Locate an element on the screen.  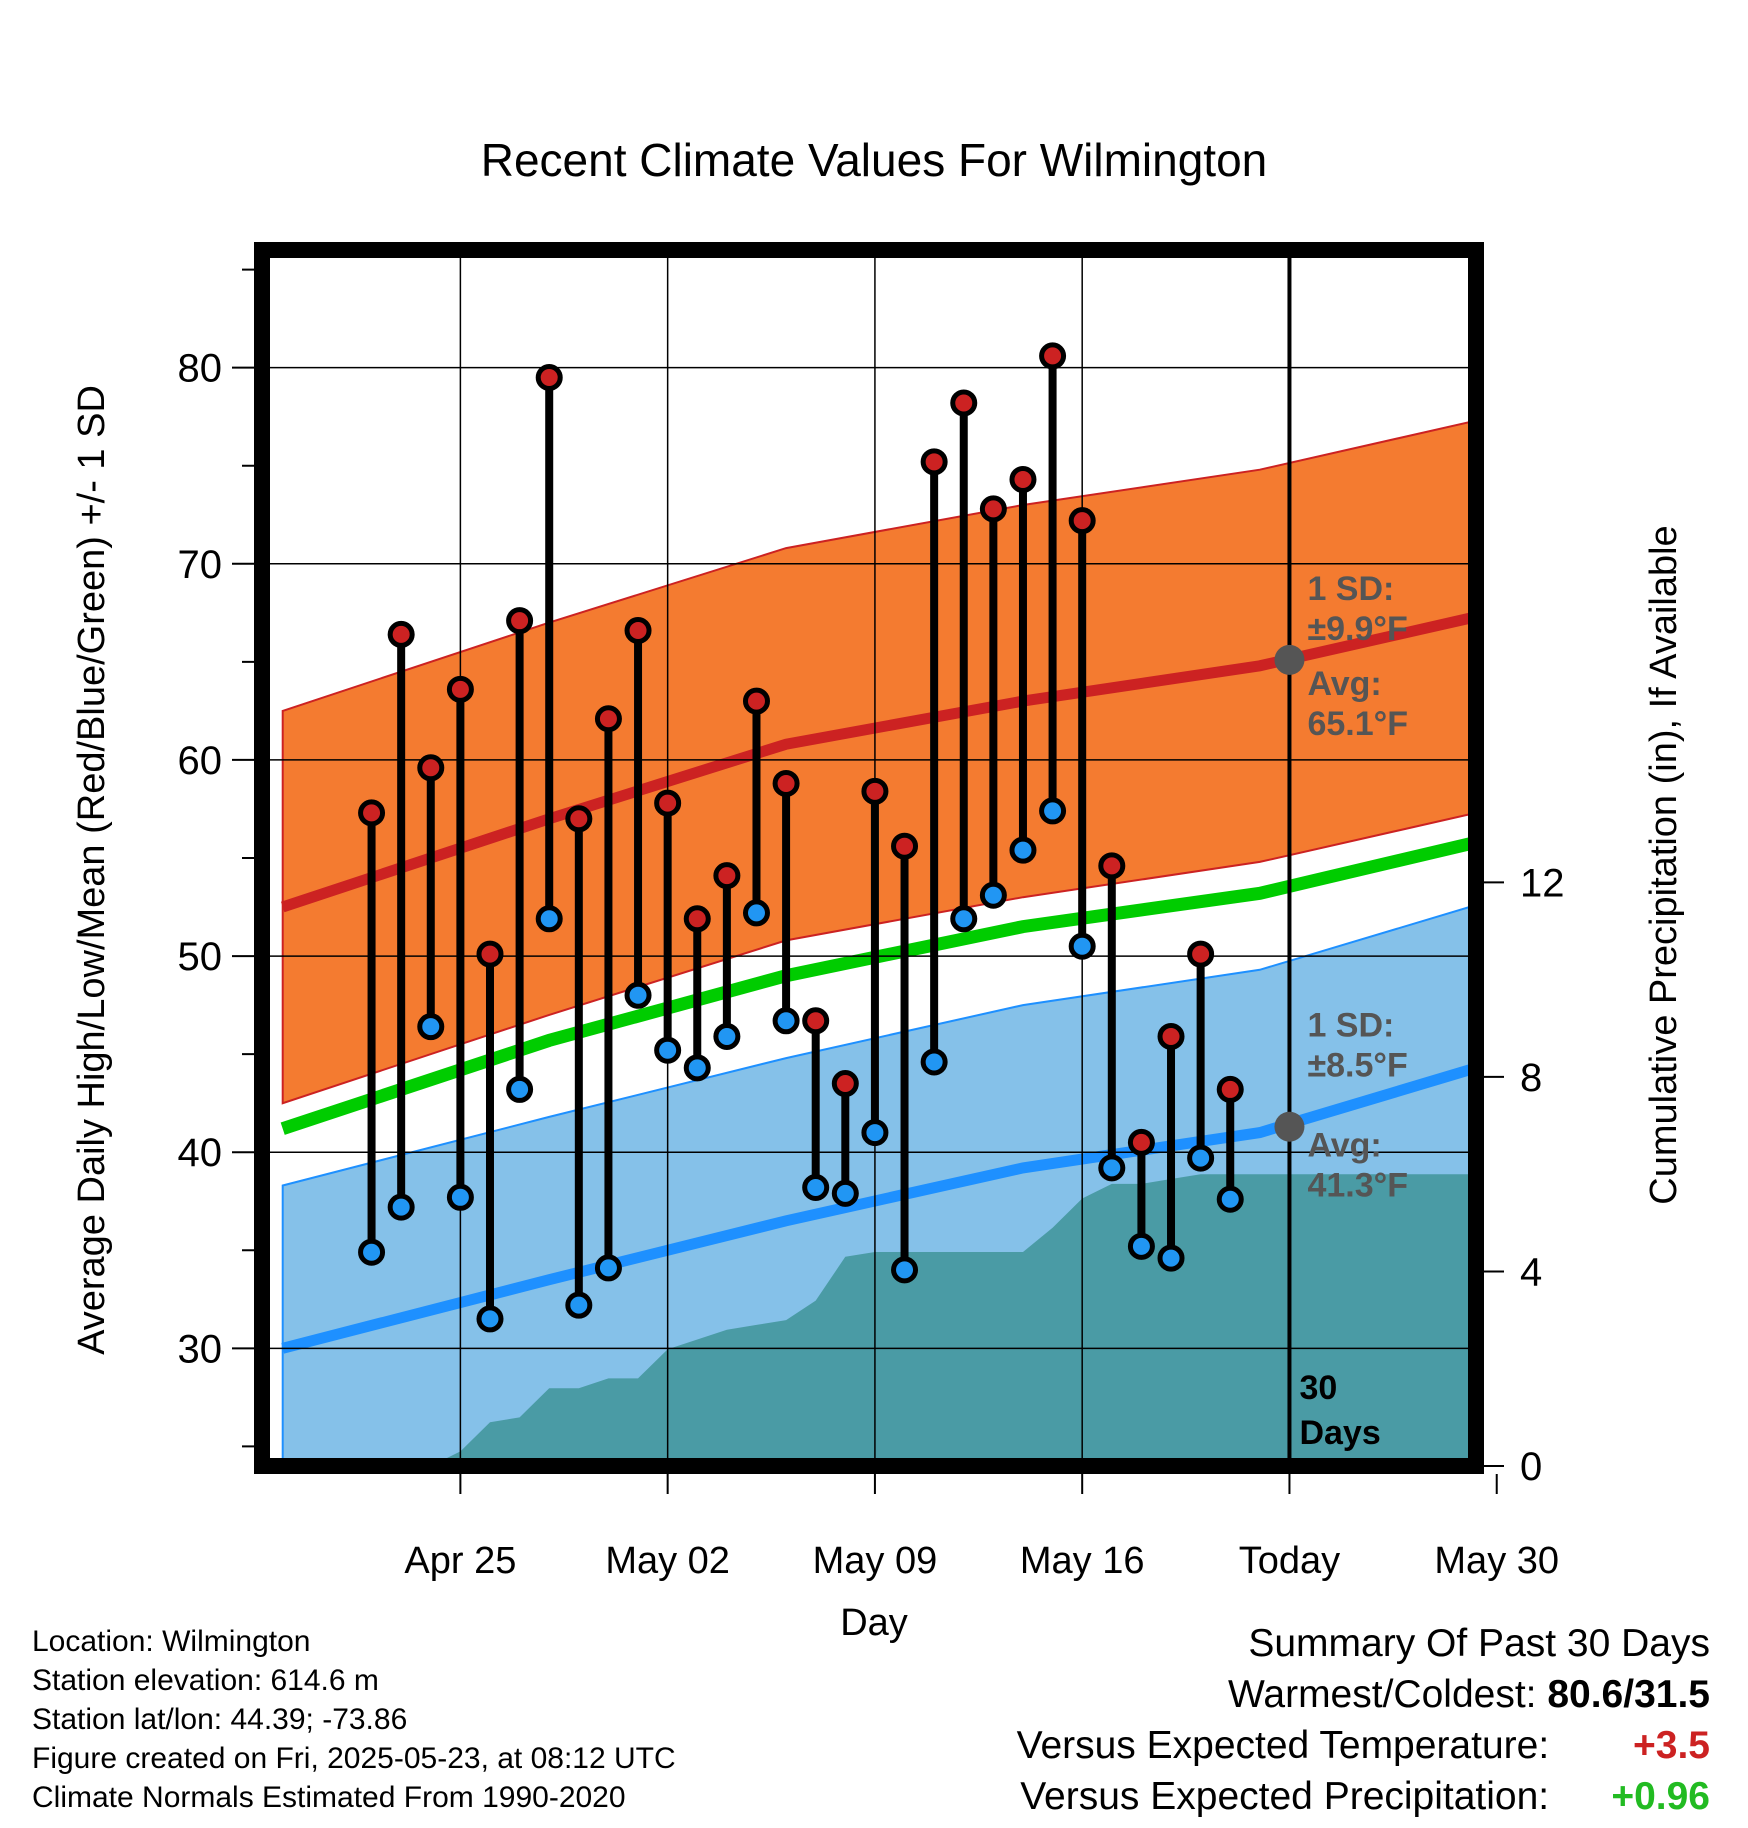
station-elevation: Station elevation: 614.6 m is located at coordinates (205, 1680).